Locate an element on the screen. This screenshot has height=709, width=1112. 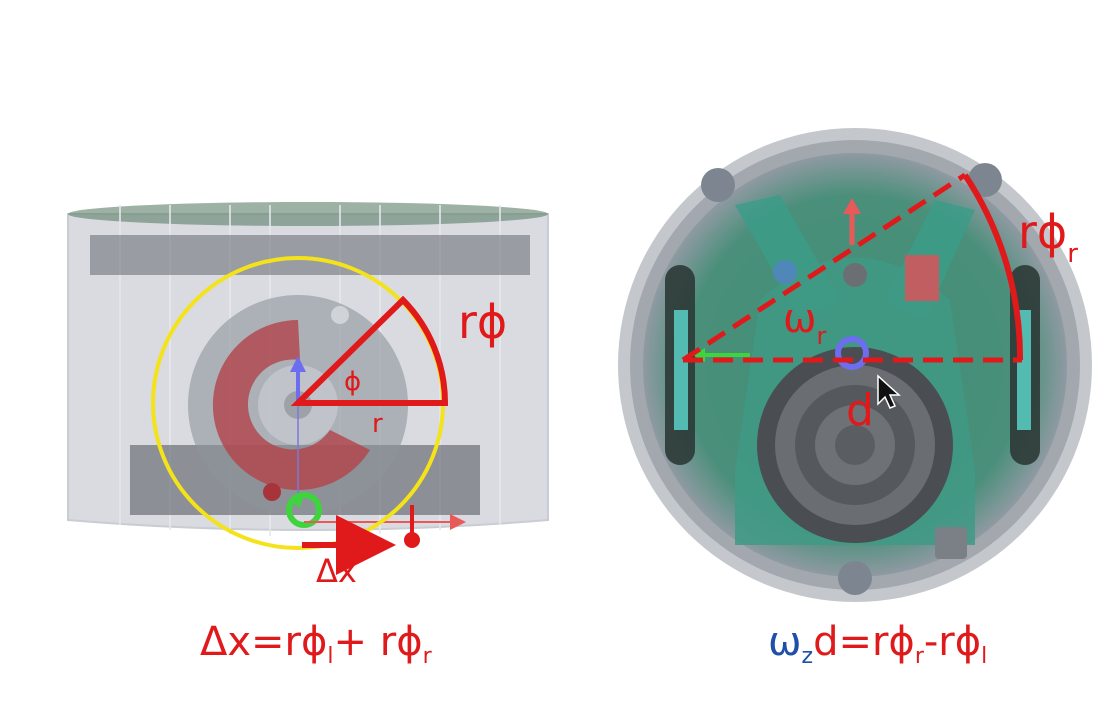
eq-right-omega-sub: z is located at coordinates (807, 656).